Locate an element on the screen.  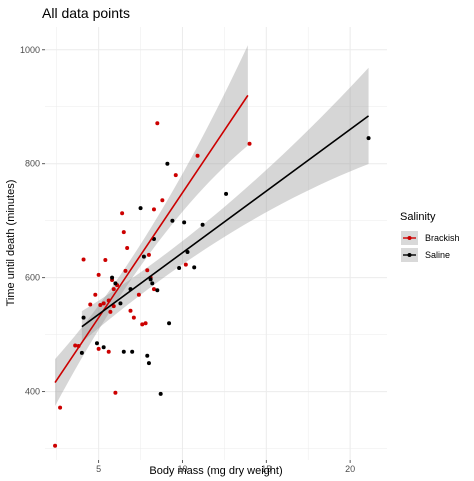
x-tick-label: 10 is located at coordinates (182, 469).